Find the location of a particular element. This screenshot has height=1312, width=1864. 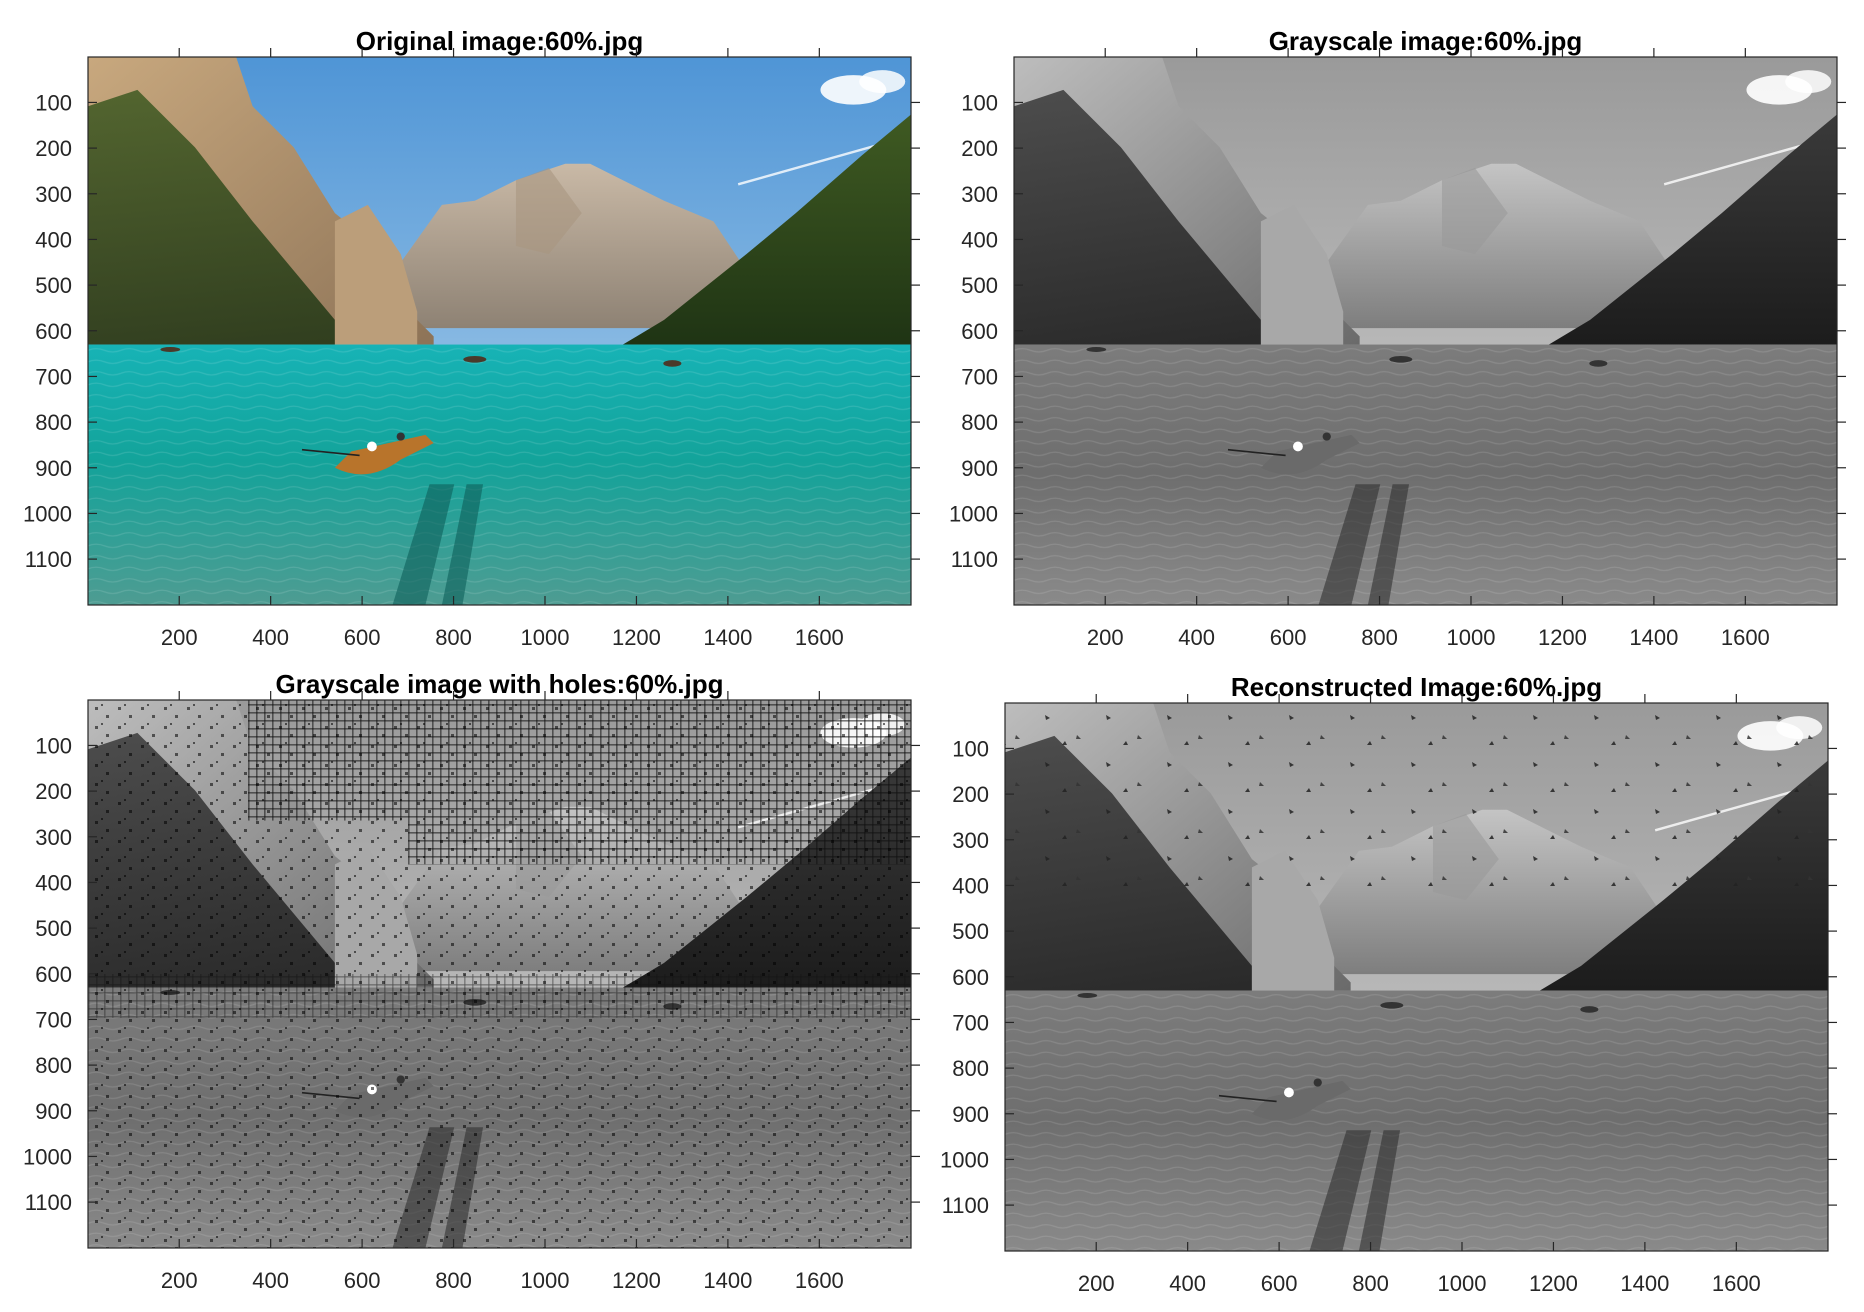

panel-title: Reconstructed Image:60%.jpg is located at coordinates (1416, 687).